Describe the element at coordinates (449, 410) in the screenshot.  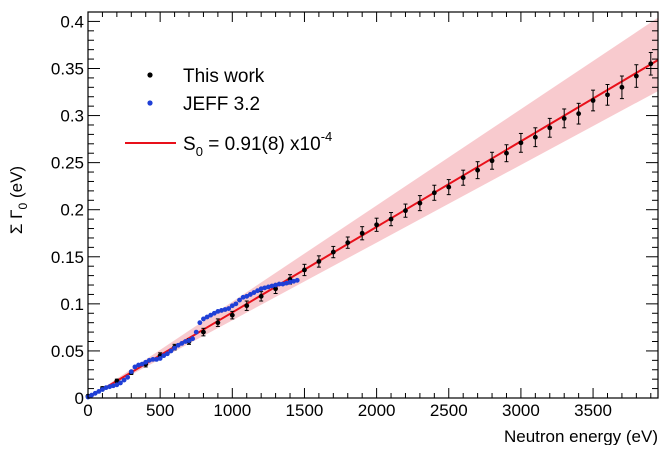
I see `x-tick-label: 2500` at that location.